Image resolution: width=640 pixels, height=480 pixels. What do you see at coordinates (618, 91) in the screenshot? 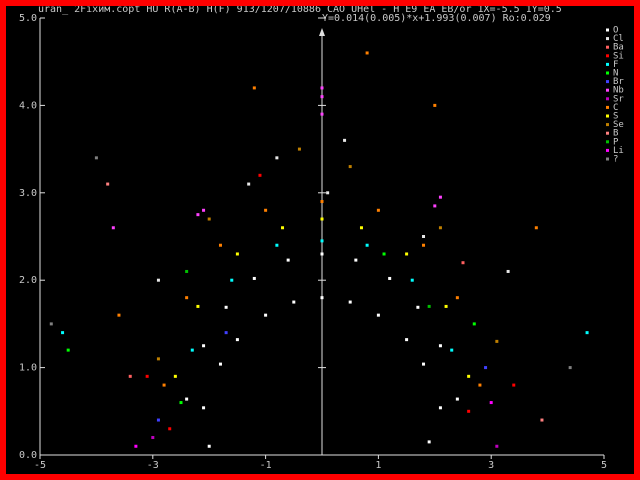
I see `legend-label: Nb` at bounding box center [618, 91].